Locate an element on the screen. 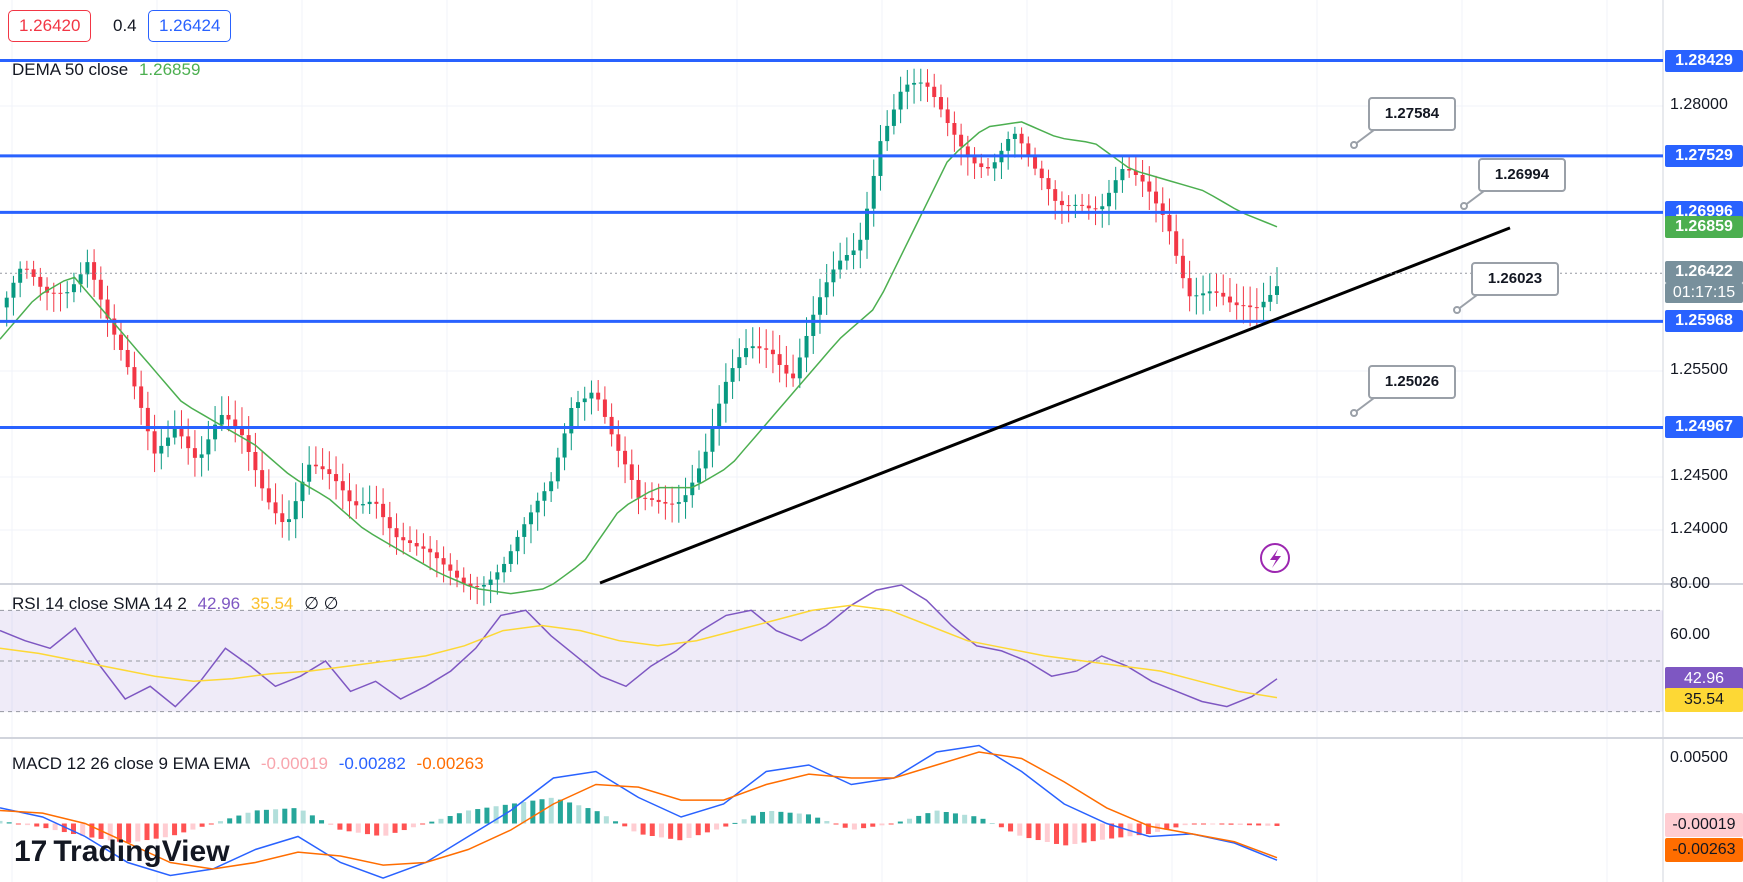 The image size is (1743, 882). ask-price-box: 1.26424 is located at coordinates (190, 26).